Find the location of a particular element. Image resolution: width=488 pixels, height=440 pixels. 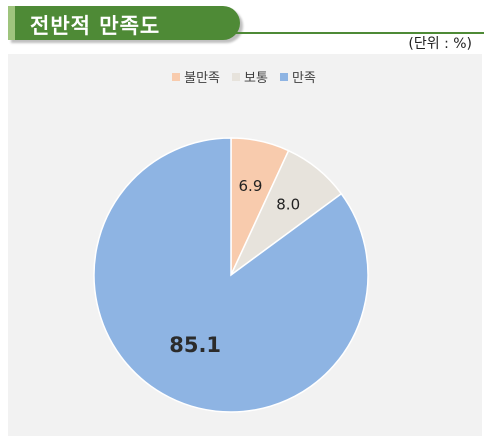

legend-item: 불만족 is located at coordinates (196, 76).